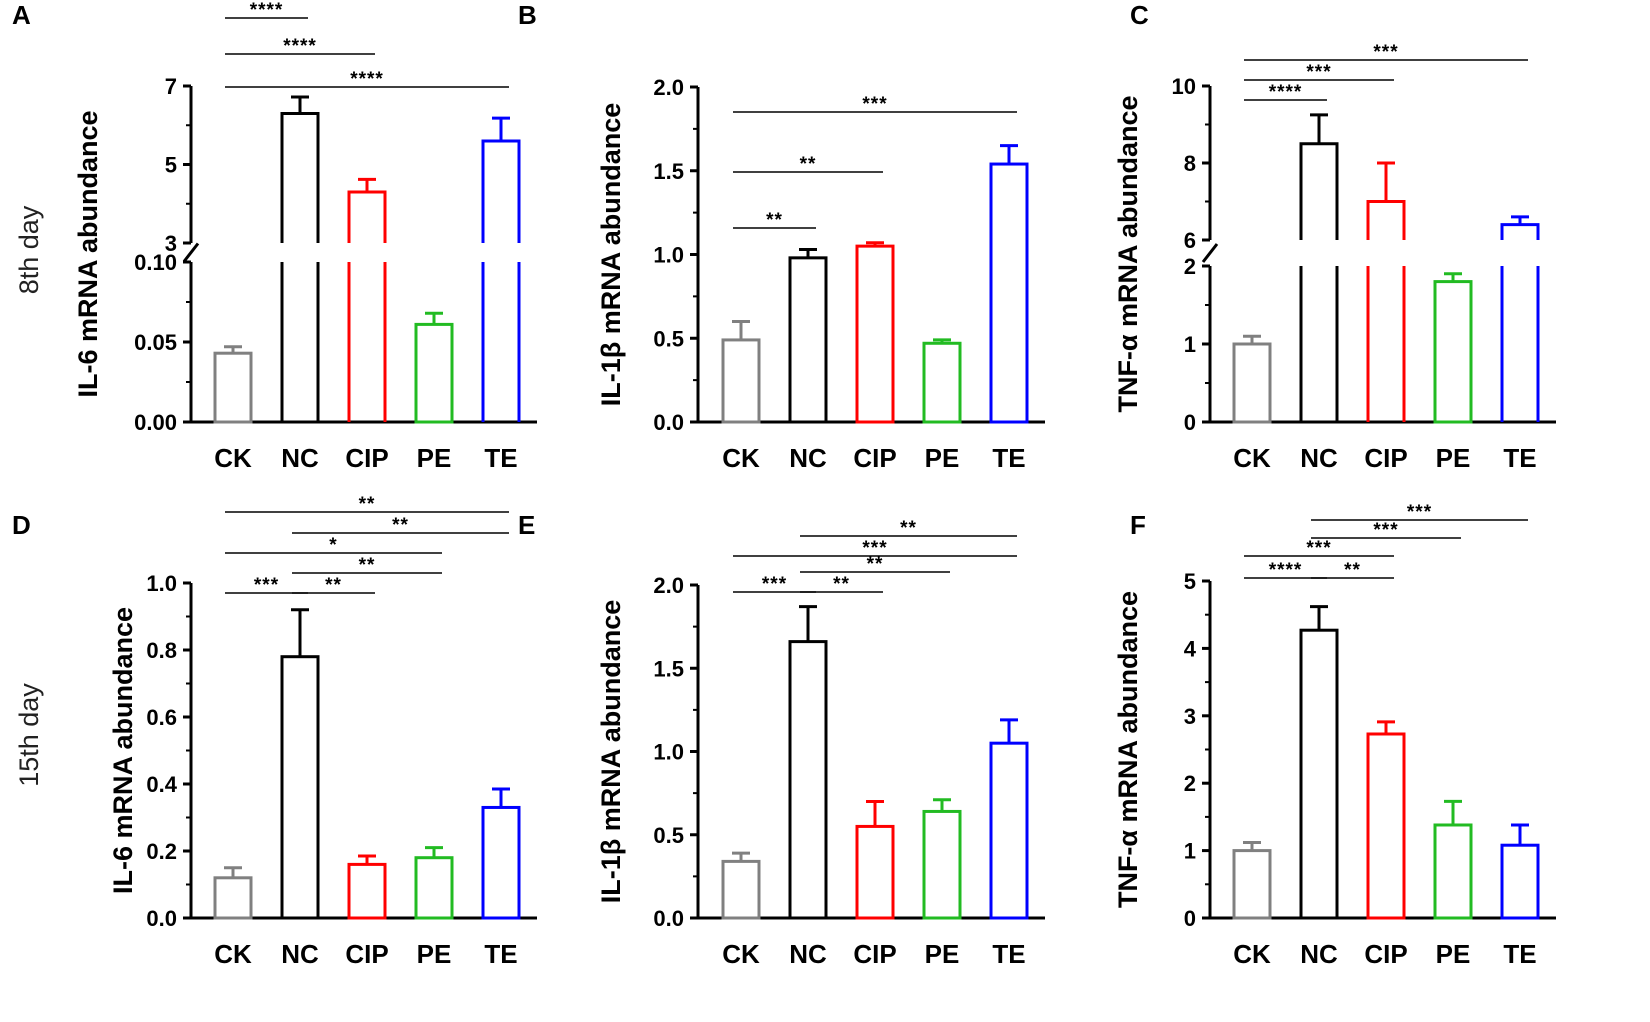 The width and height of the screenshot is (1650, 1022). What do you see at coordinates (161, 650) in the screenshot?
I see `y-tick-label: 0.8` at bounding box center [161, 650].